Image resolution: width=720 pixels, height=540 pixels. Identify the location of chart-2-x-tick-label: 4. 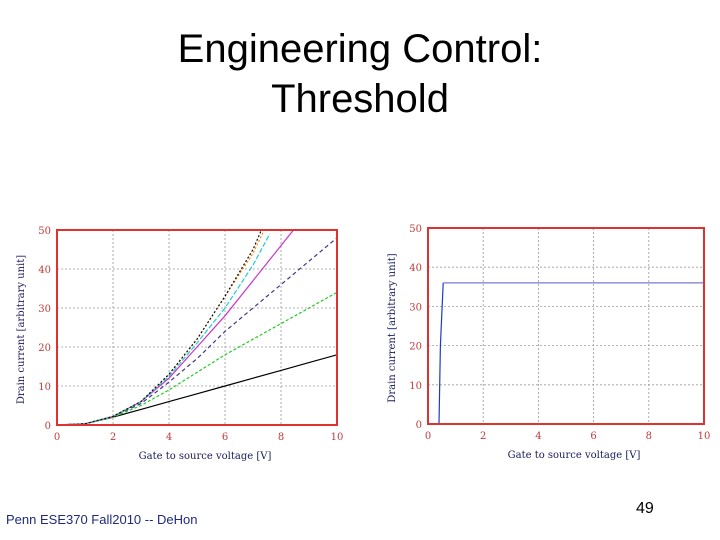
(538, 436).